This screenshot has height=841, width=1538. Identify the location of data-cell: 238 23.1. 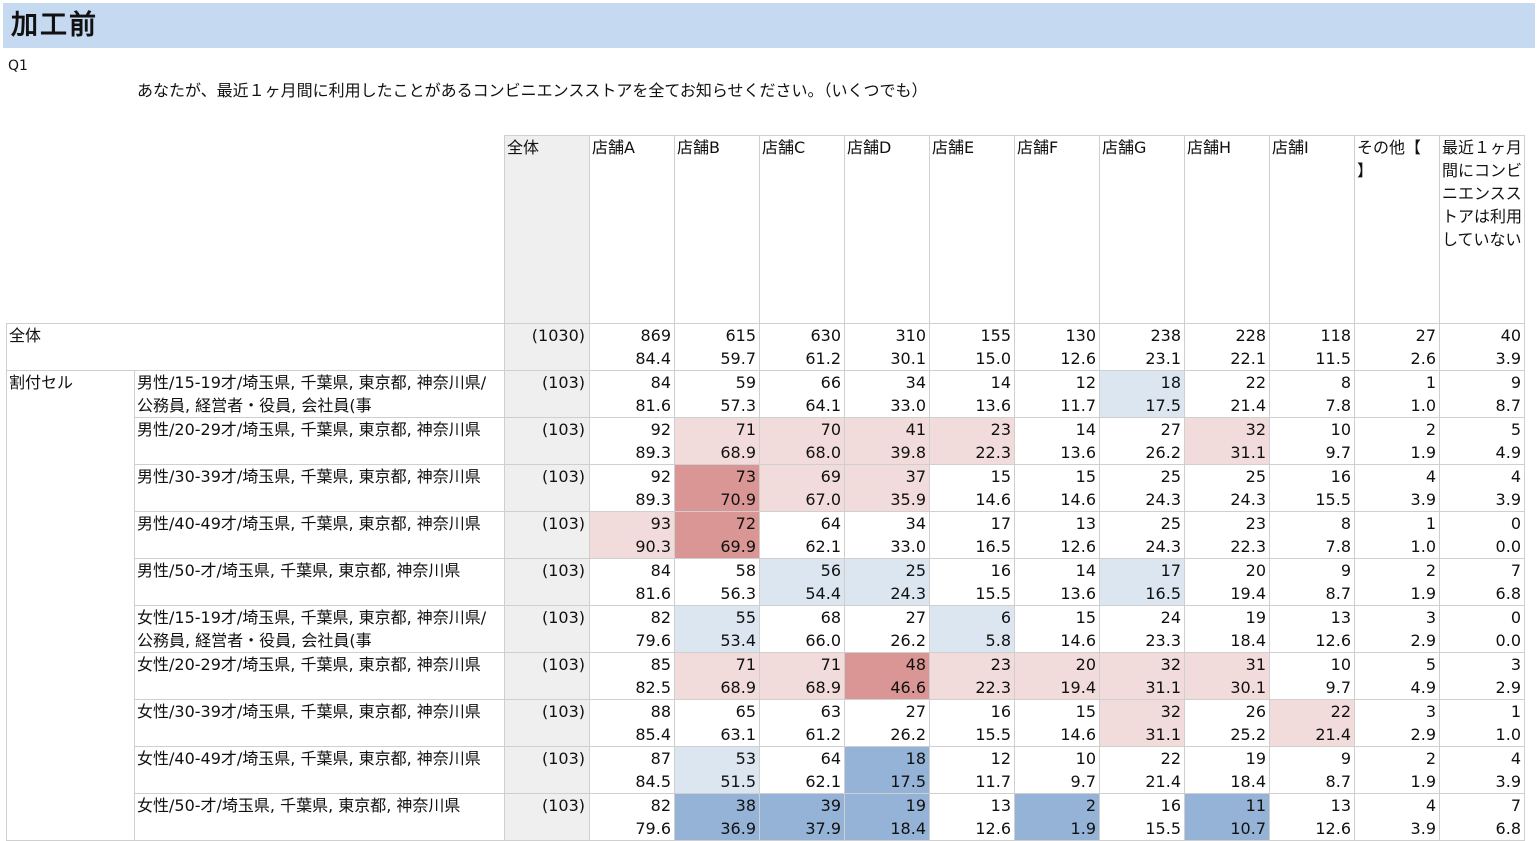
(1142, 347).